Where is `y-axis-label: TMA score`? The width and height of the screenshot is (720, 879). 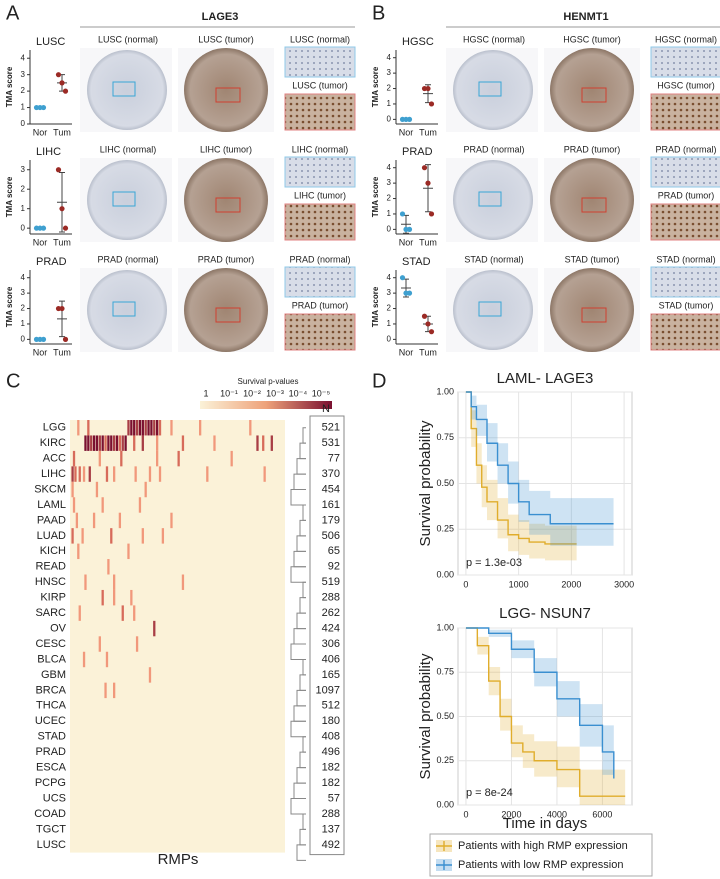 y-axis-label: TMA score is located at coordinates (9, 196).